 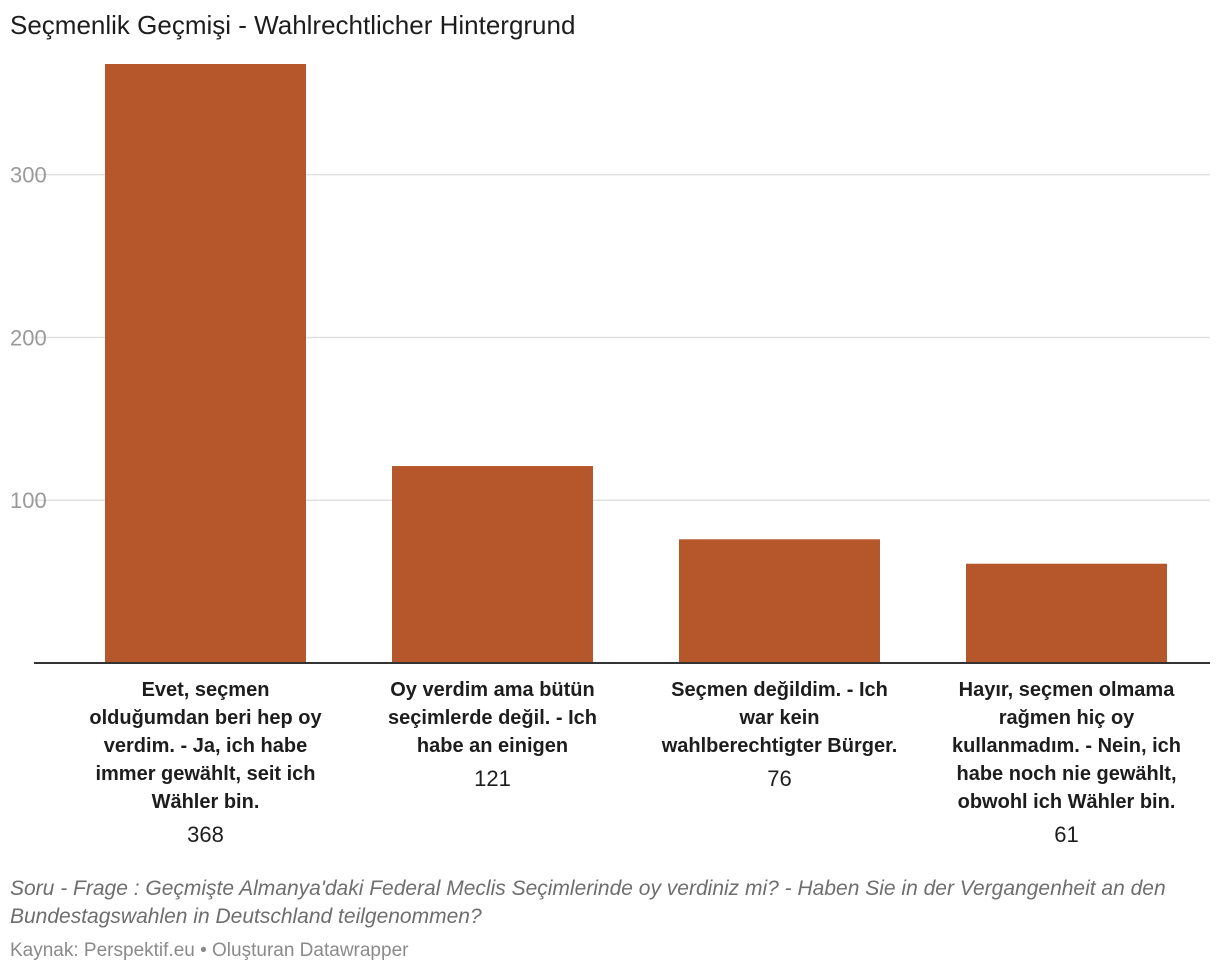 What do you see at coordinates (28, 337) in the screenshot?
I see `y-tick-label: 200` at bounding box center [28, 337].